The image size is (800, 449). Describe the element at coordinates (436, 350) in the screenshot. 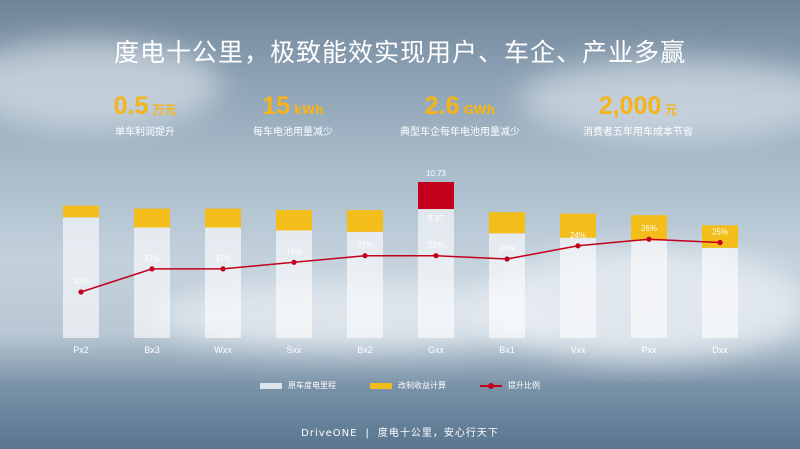

I see `x-tick-label: Gxx` at that location.